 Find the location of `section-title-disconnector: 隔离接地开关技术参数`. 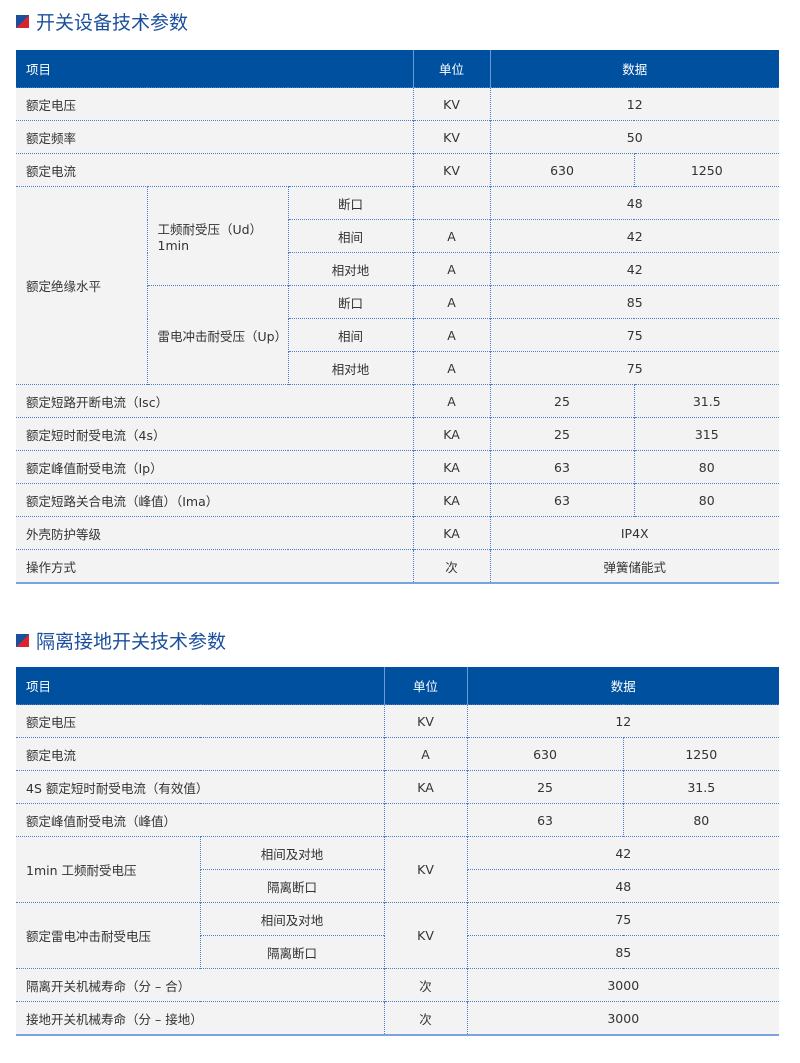

section-title-disconnector: 隔离接地开关技术参数 is located at coordinates (121, 640).